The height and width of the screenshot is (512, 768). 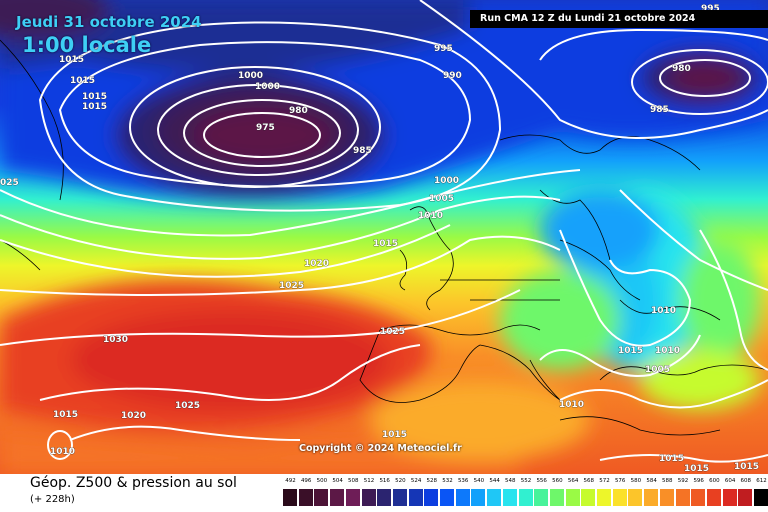 What do you see at coordinates (447, 481) in the screenshot?
I see `scale-label: 532` at bounding box center [447, 481].